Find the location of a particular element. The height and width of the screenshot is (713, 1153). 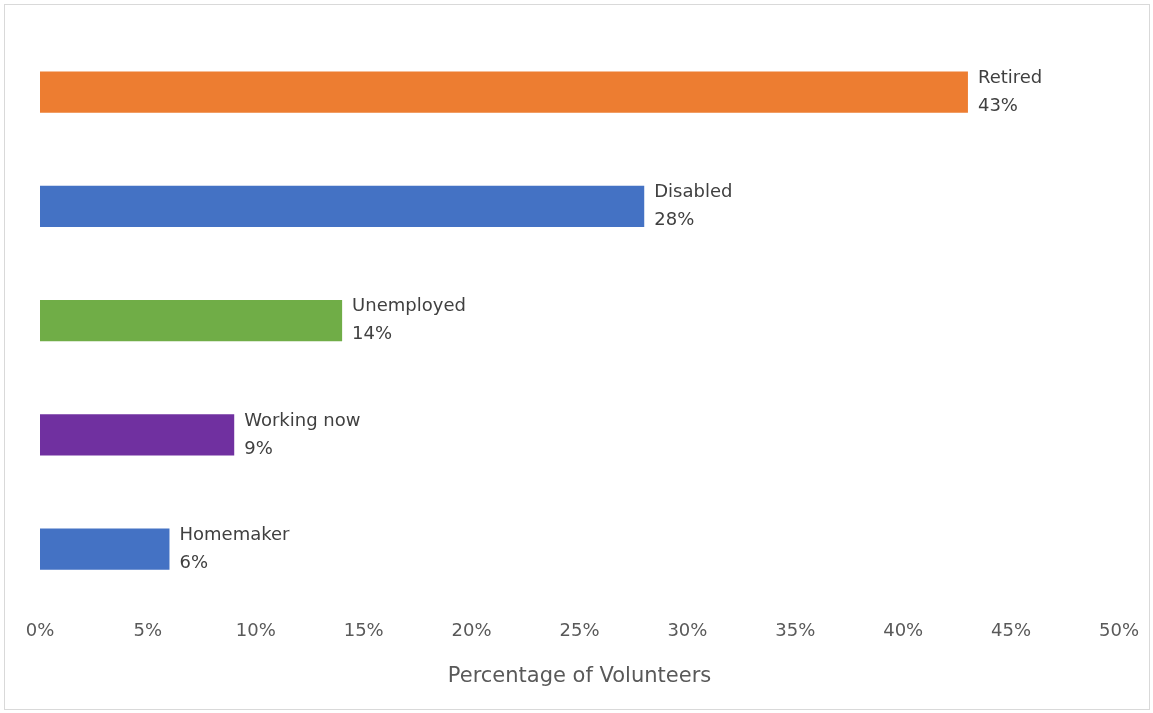

data-label: 43% is located at coordinates (997, 104).